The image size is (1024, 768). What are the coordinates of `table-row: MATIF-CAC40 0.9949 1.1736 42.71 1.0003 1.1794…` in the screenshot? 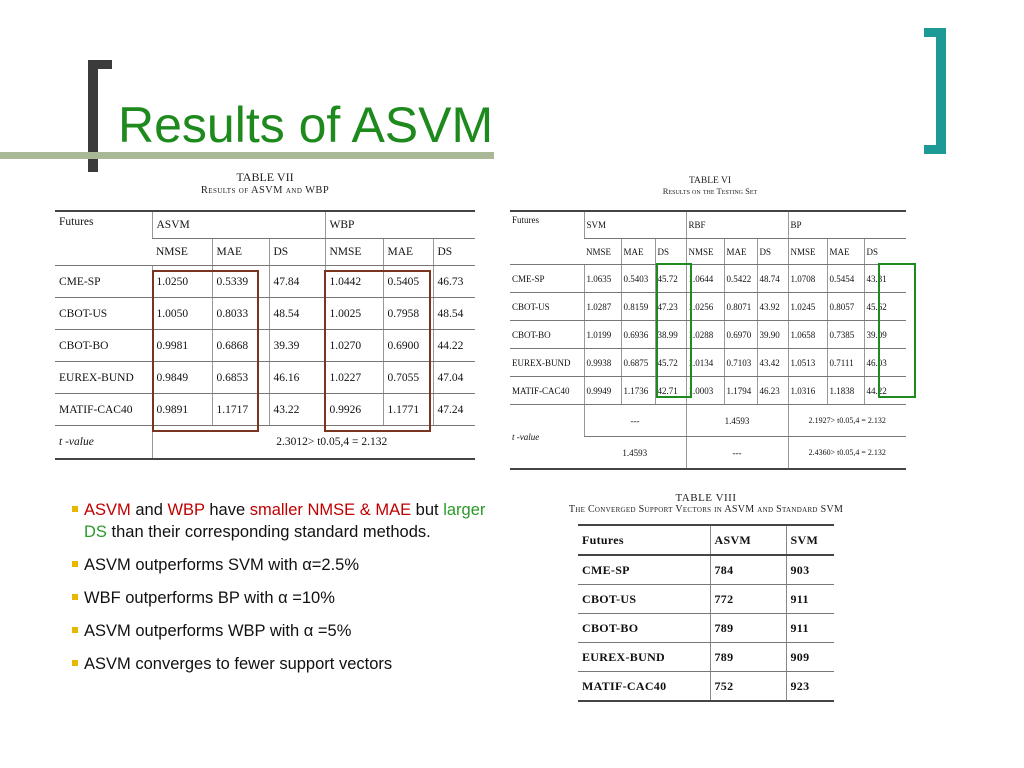 It's located at (708, 390).